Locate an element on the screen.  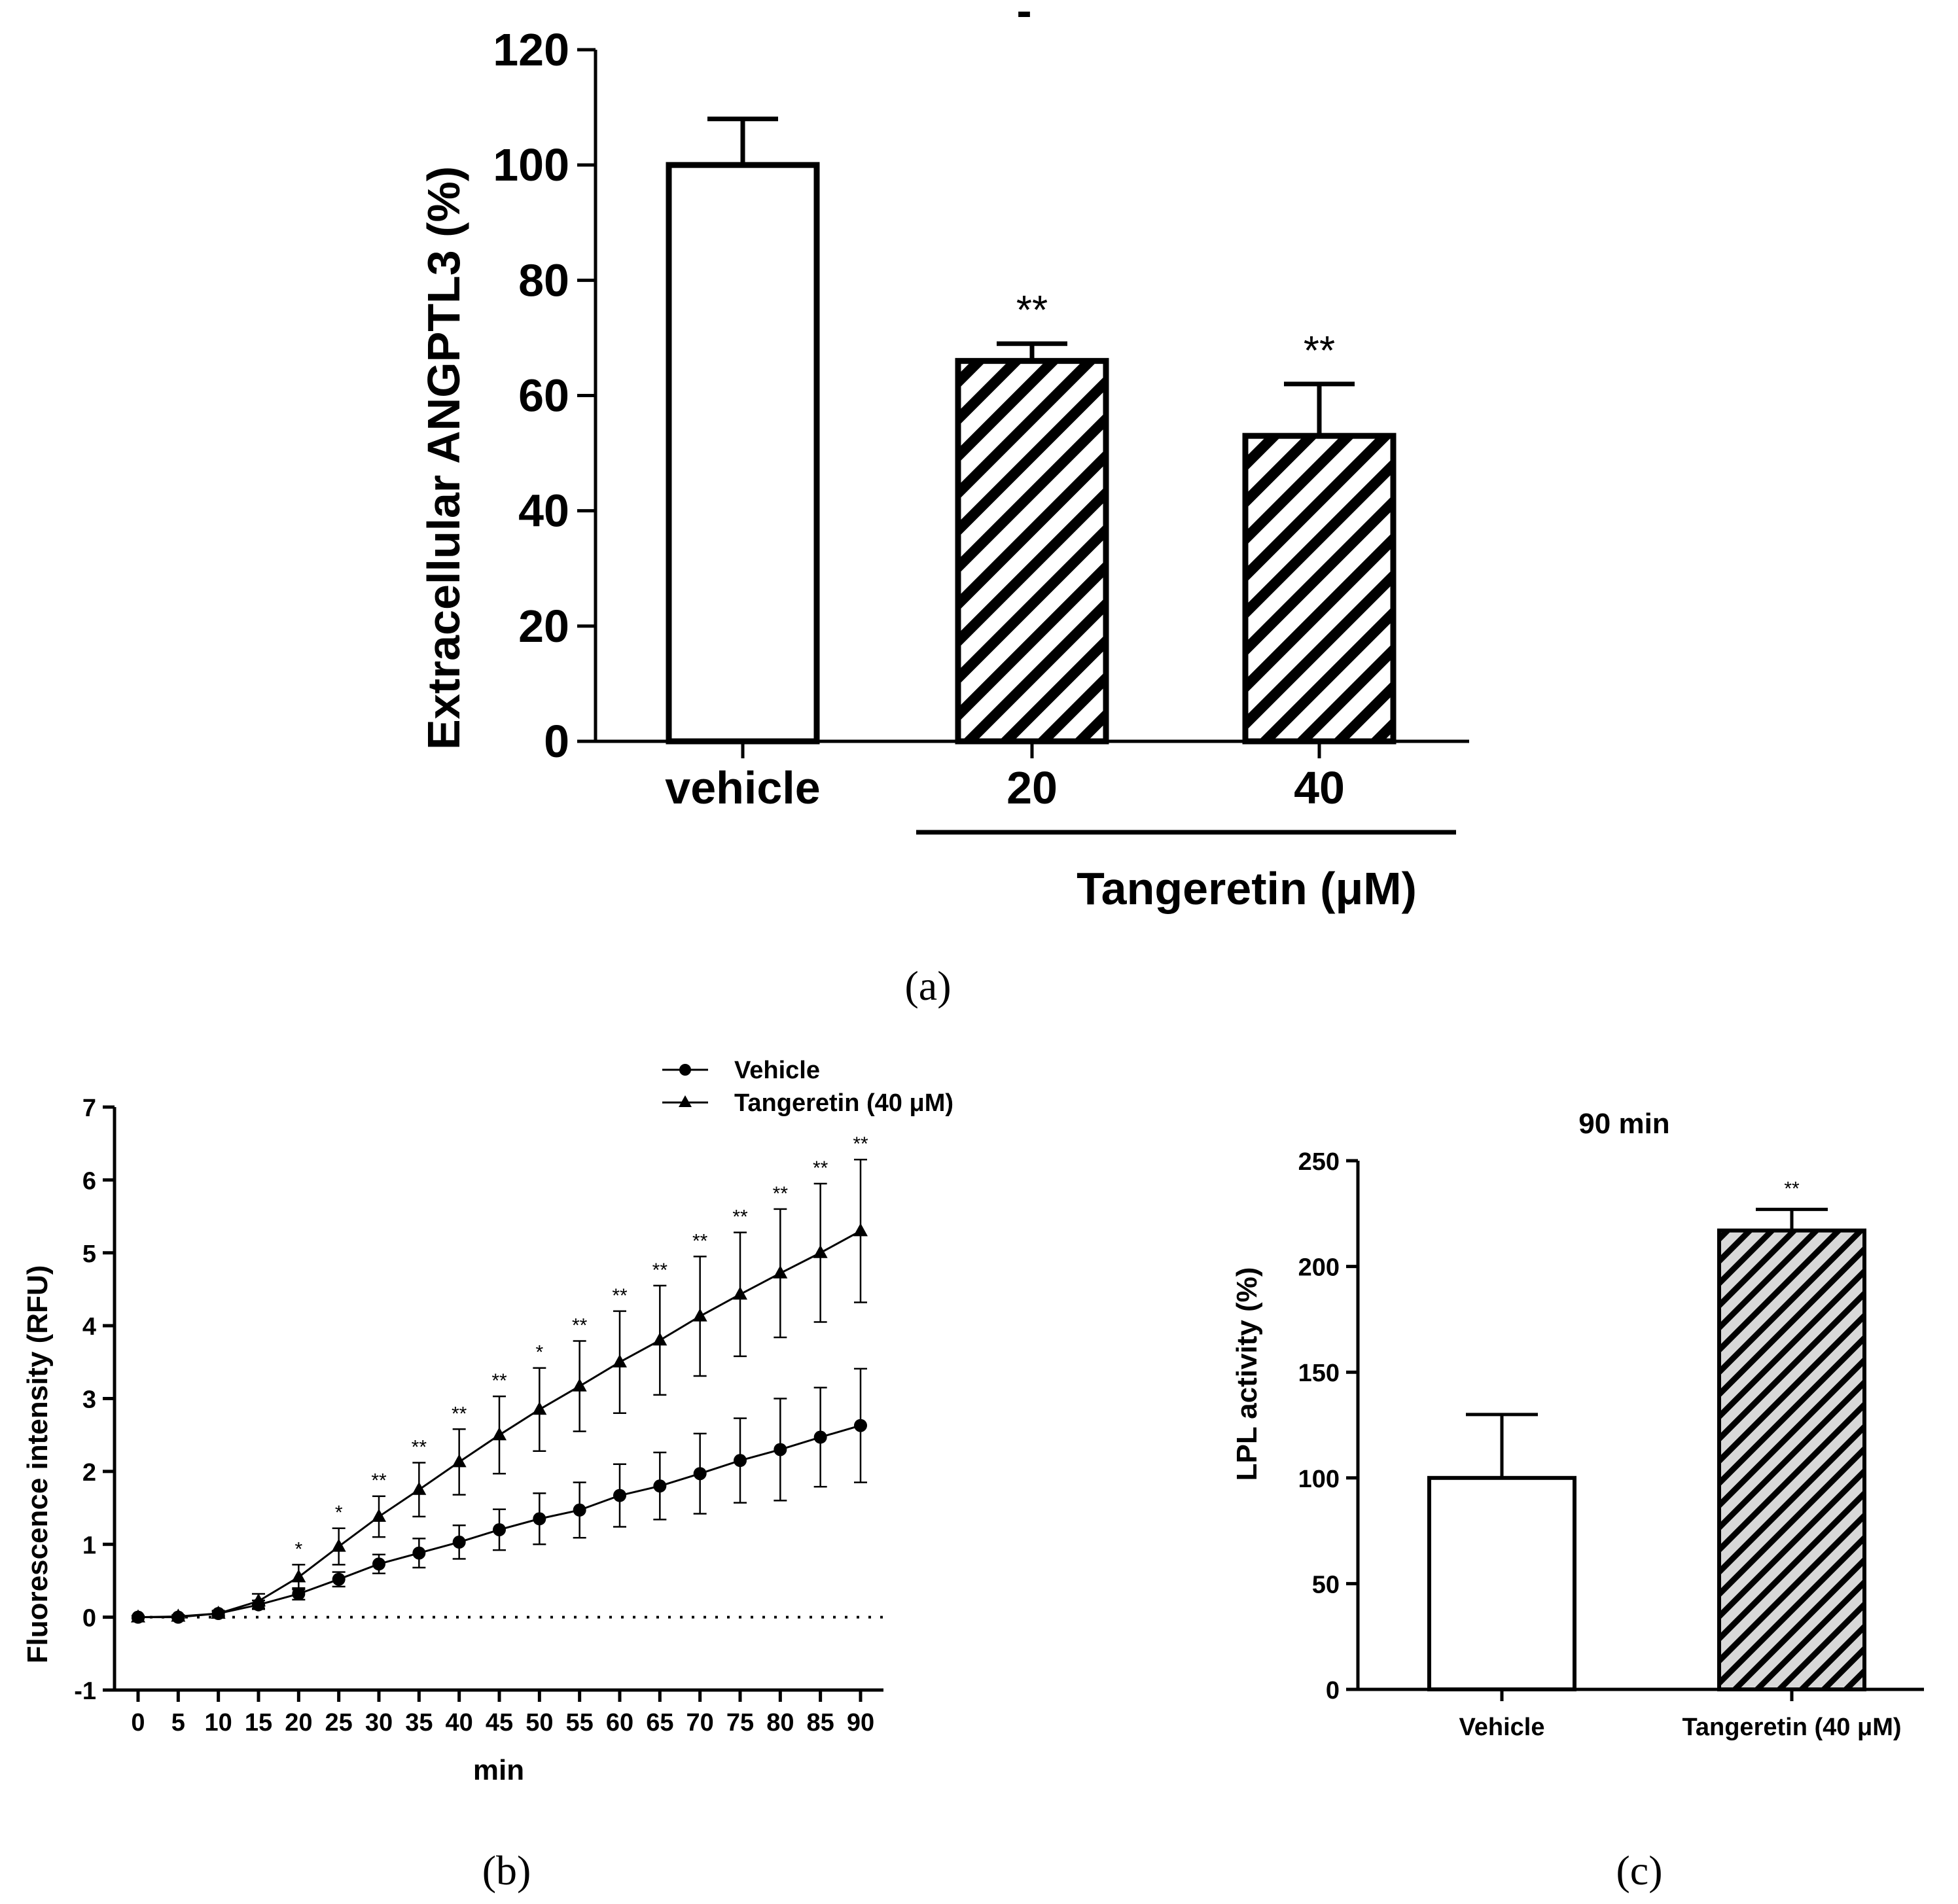
y-tick-label-a: 80 is located at coordinates (543, 280).